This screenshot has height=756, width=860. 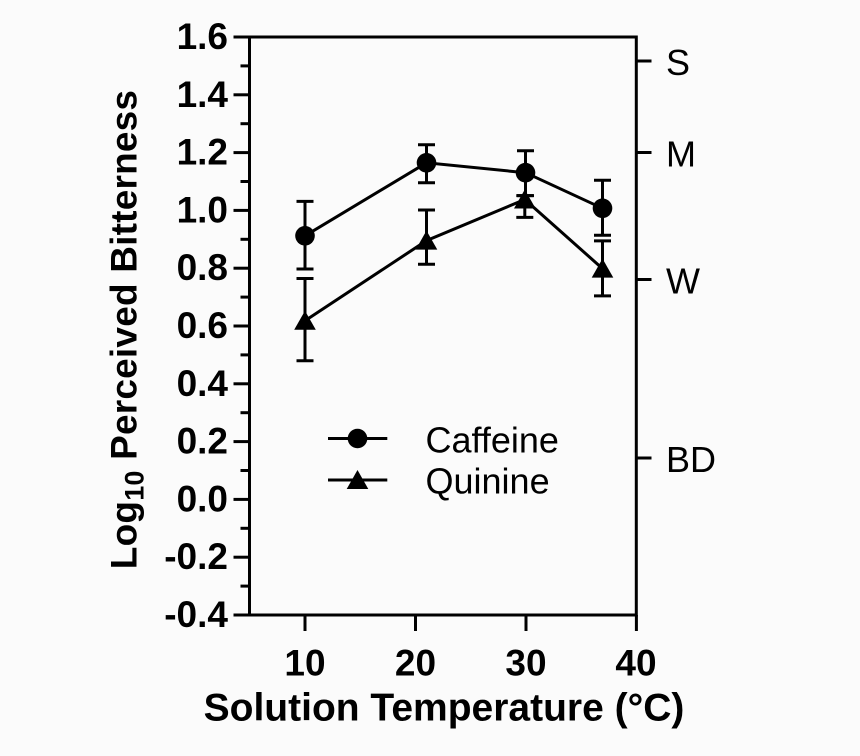 What do you see at coordinates (202, 209) in the screenshot?
I see `svg-text: 1.0` at bounding box center [202, 209].